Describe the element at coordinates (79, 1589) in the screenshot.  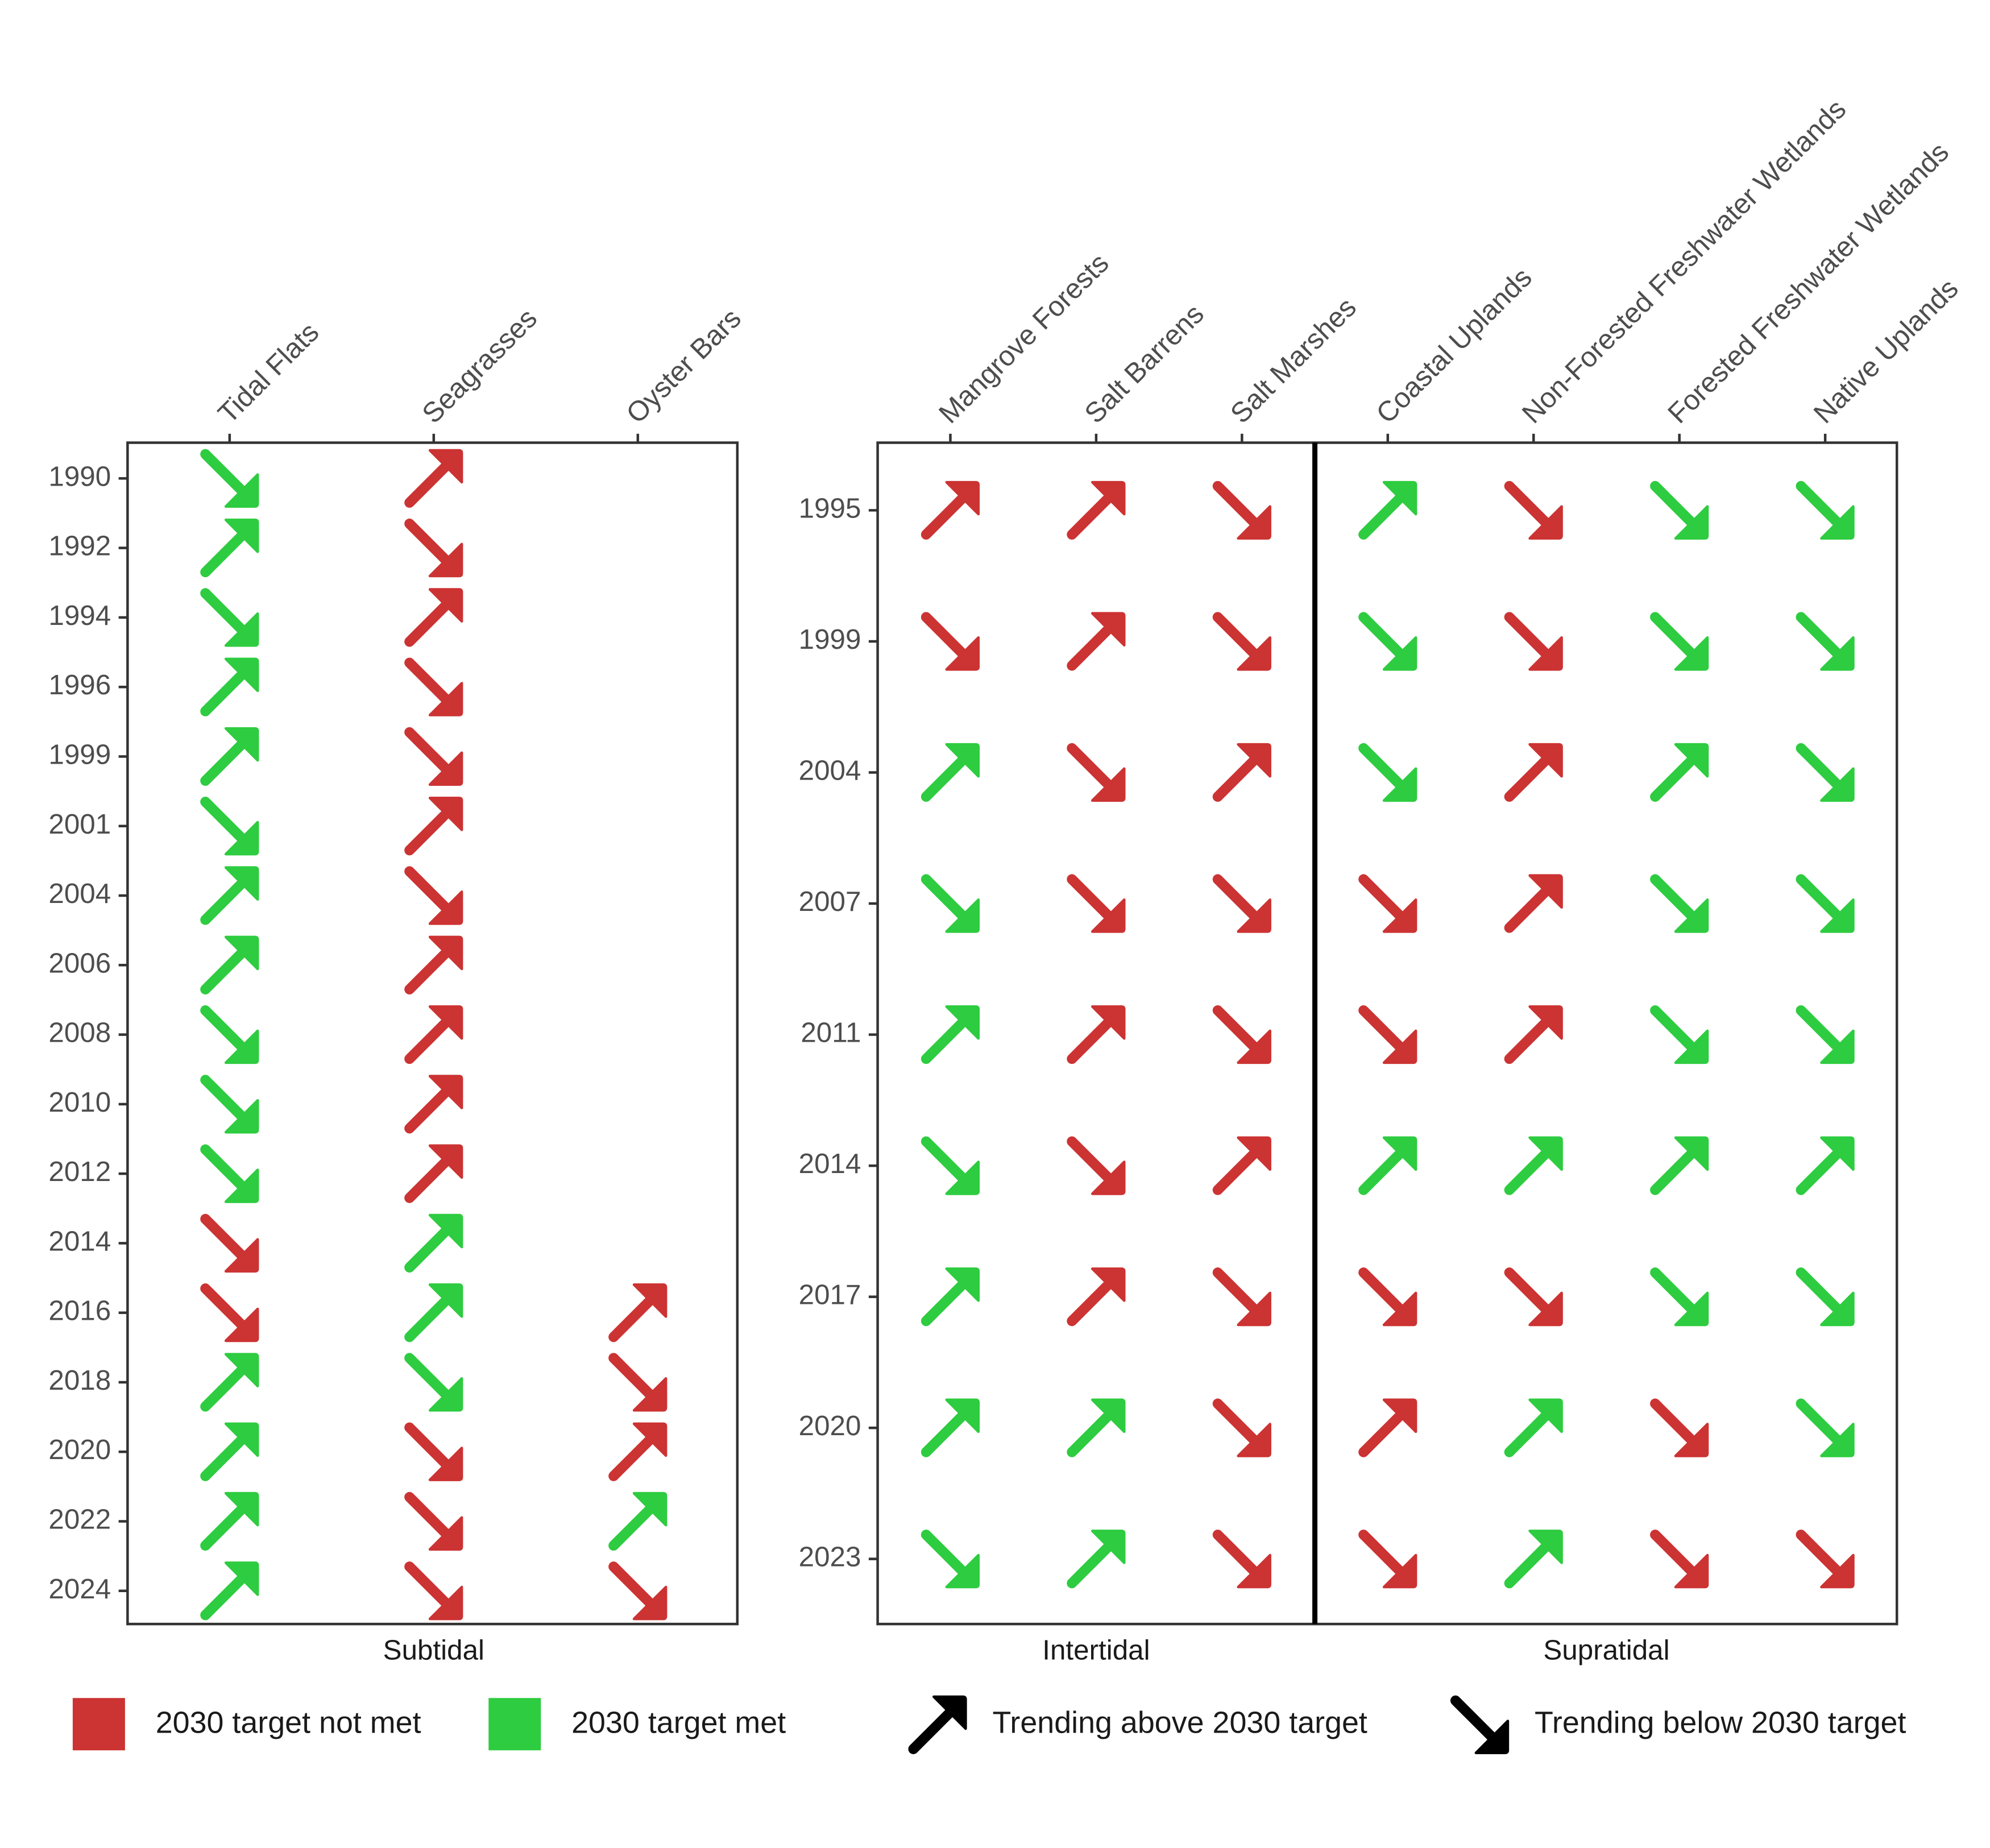
I see `y-tick-label: 2024` at that location.